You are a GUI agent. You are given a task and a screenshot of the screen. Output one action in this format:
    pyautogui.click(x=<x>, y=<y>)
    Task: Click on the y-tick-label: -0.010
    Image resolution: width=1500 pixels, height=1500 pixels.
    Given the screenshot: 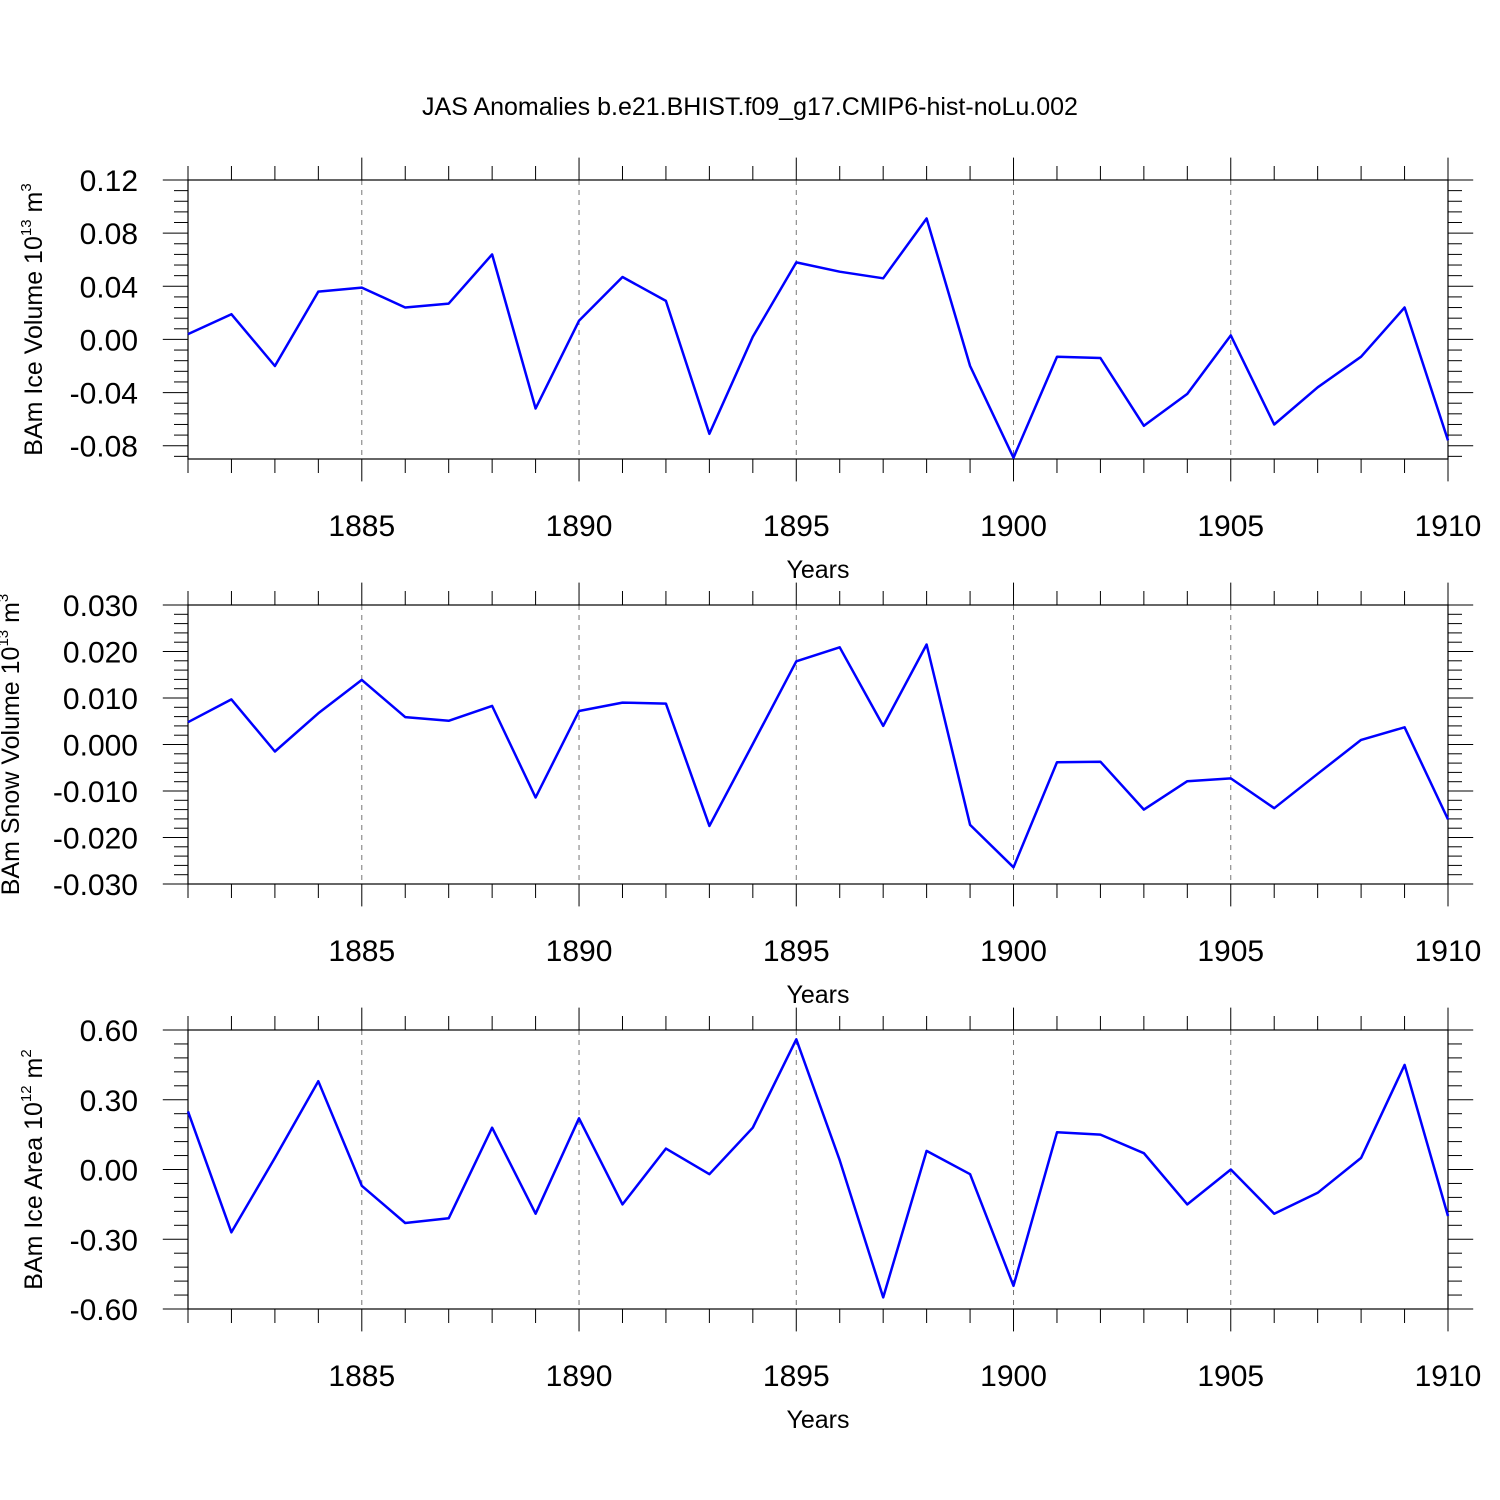 What is the action you would take?
    pyautogui.click(x=95, y=792)
    